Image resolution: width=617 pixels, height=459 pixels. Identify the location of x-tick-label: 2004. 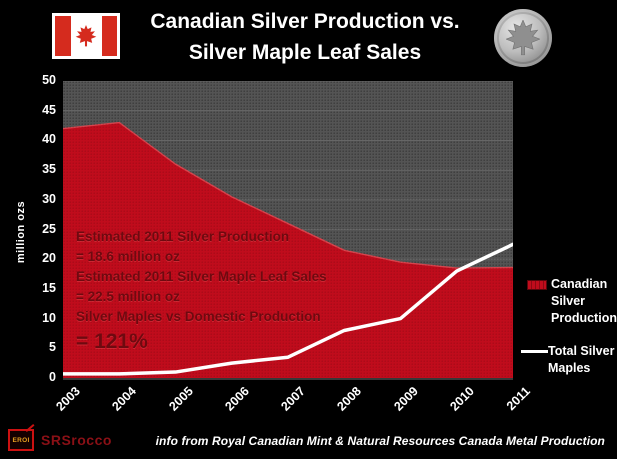
(124, 399).